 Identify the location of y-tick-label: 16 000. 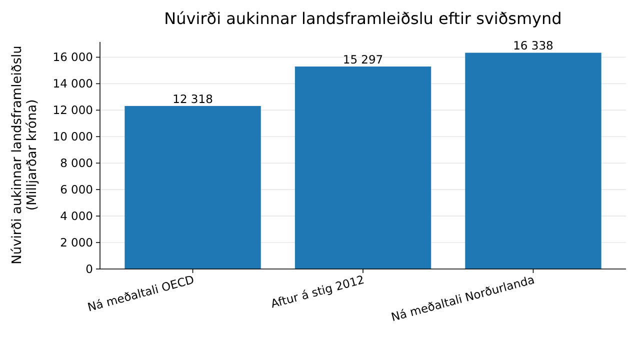
(72, 57).